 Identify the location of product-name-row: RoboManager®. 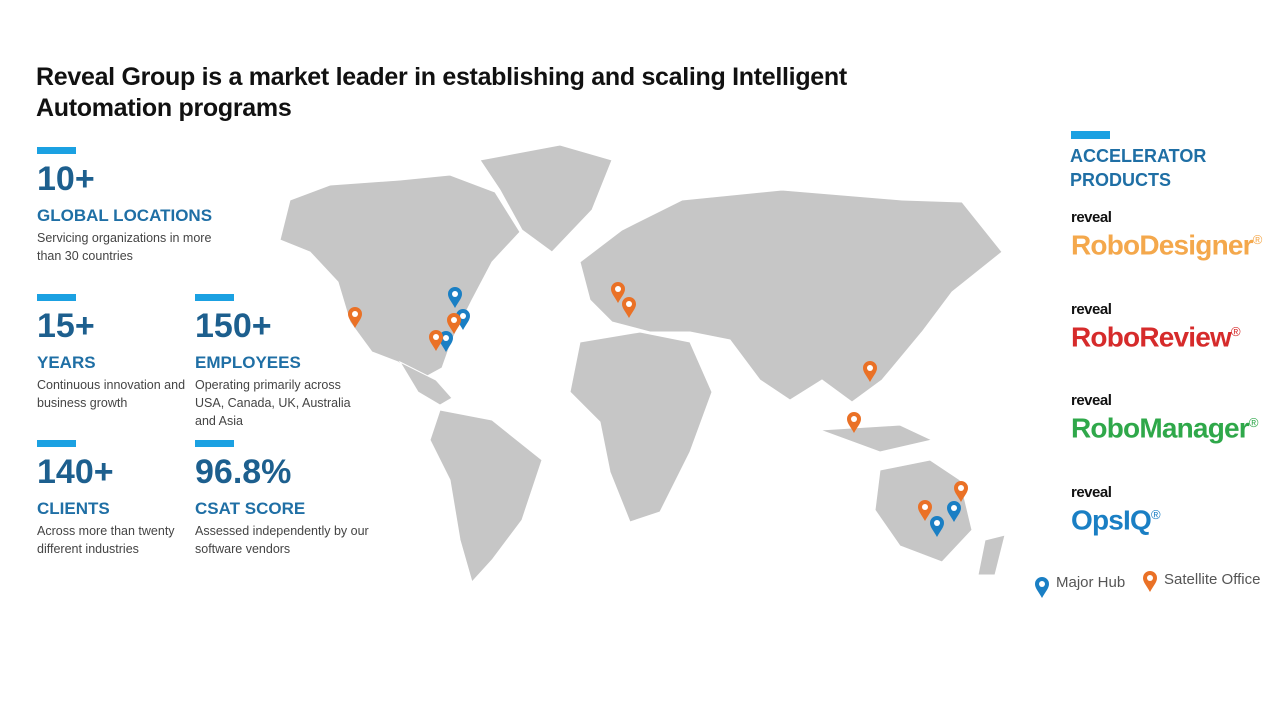
(1164, 425).